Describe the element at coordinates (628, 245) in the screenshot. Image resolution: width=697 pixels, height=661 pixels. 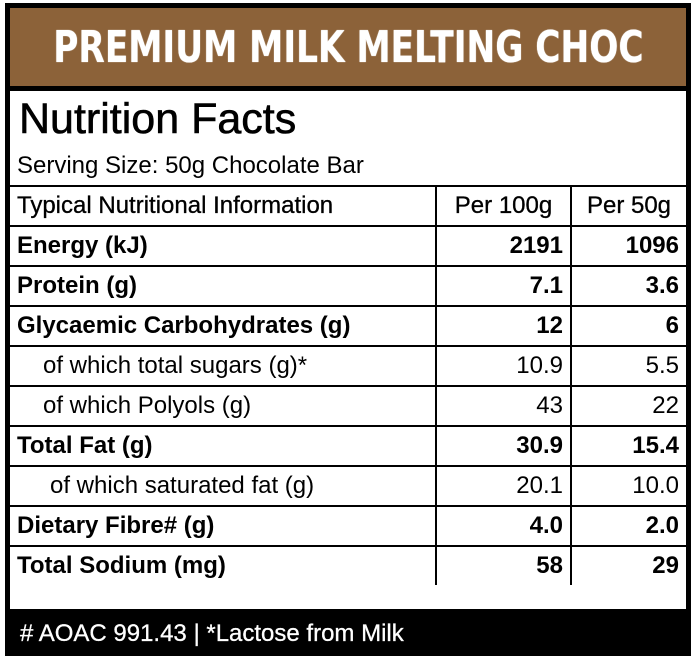
I see `row-per-50g: 1096` at that location.